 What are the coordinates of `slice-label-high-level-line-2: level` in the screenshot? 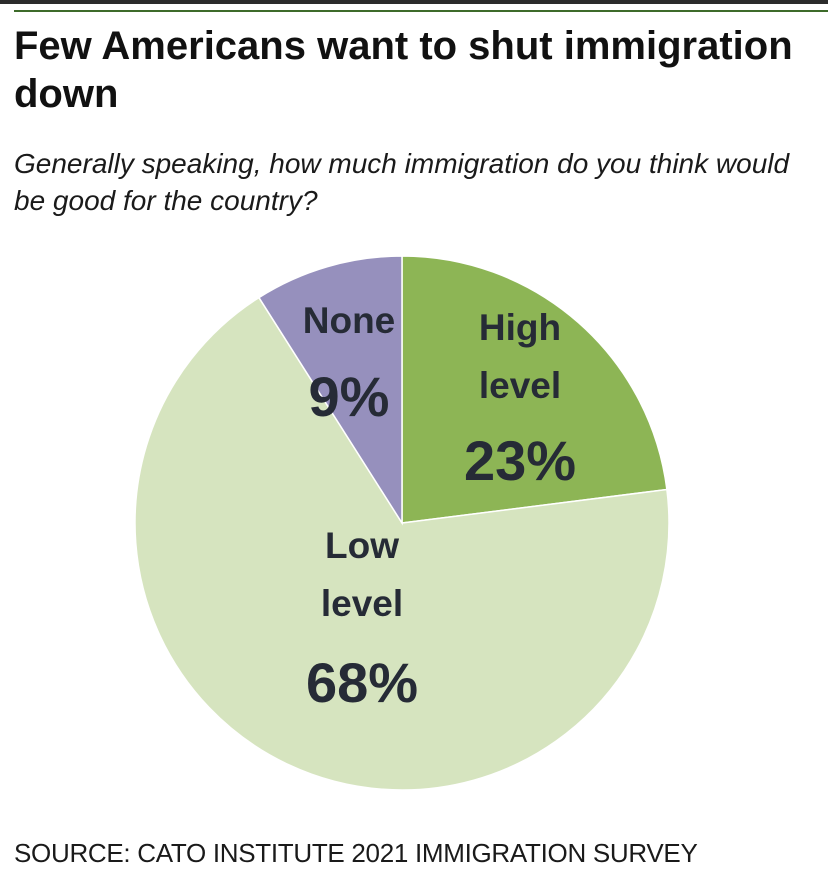 It's located at (520, 385).